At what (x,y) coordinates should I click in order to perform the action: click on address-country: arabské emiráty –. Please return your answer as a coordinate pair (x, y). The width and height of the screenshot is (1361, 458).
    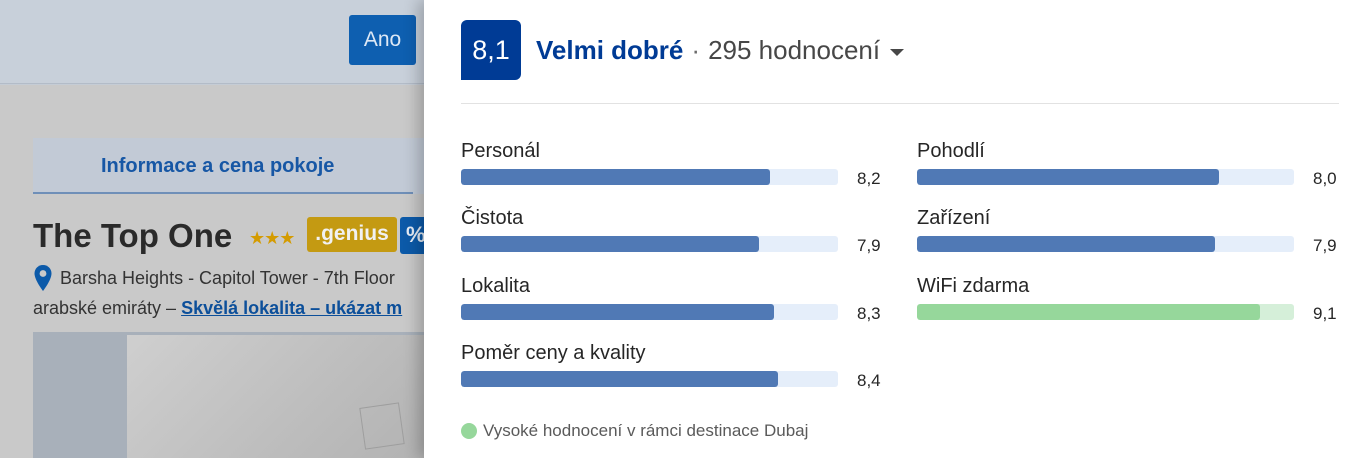
    Looking at the image, I should click on (107, 308).